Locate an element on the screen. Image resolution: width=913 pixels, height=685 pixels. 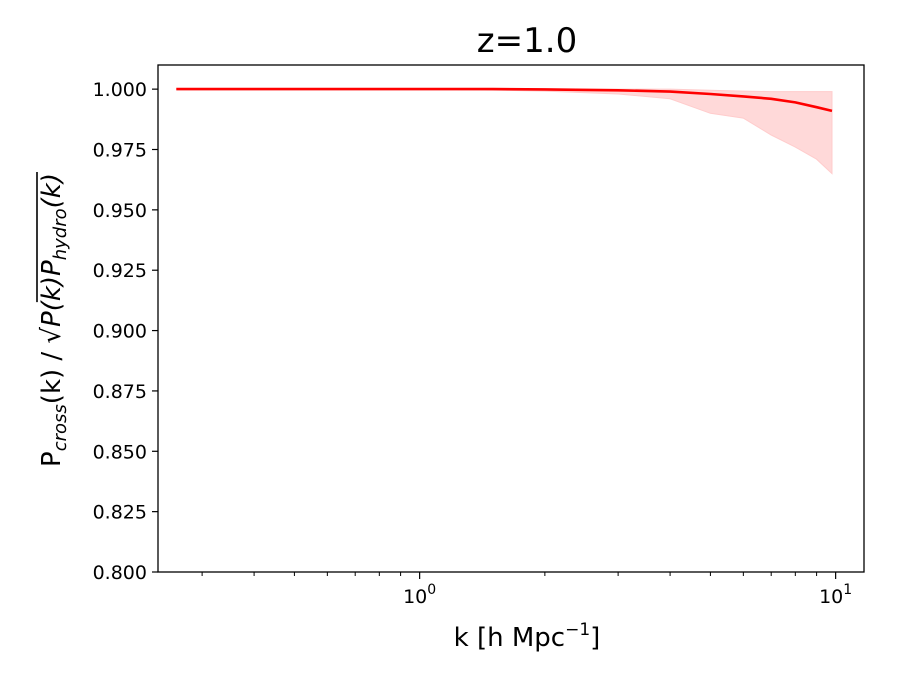
x-tick-label: 10⁰ is located at coordinates (419, 595).